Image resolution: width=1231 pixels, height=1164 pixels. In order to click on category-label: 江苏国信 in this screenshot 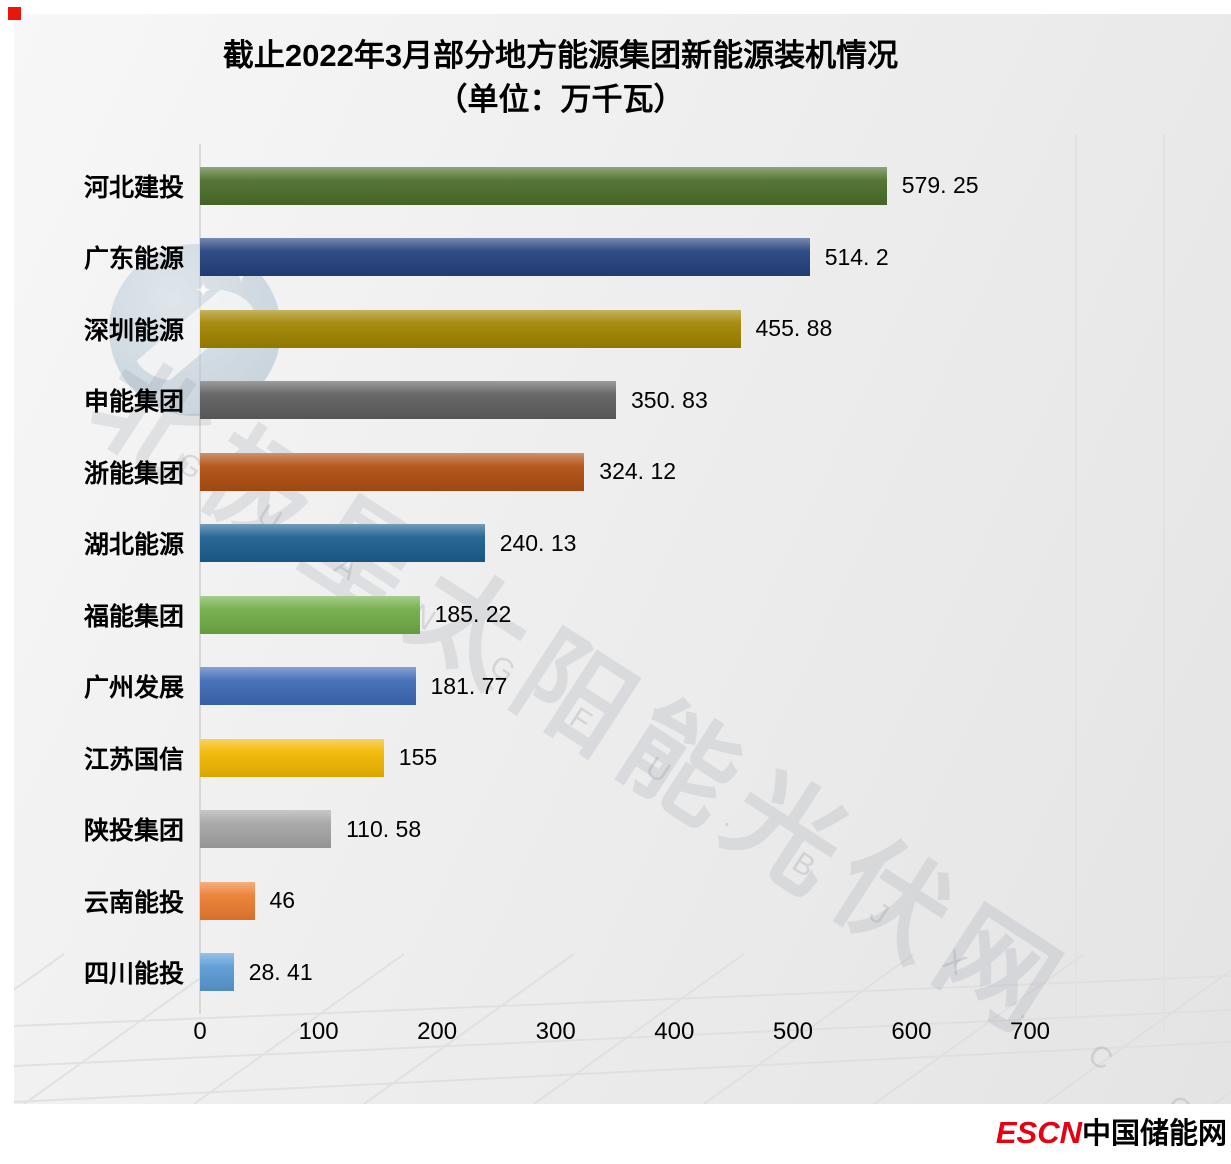, I will do `click(133, 759)`.